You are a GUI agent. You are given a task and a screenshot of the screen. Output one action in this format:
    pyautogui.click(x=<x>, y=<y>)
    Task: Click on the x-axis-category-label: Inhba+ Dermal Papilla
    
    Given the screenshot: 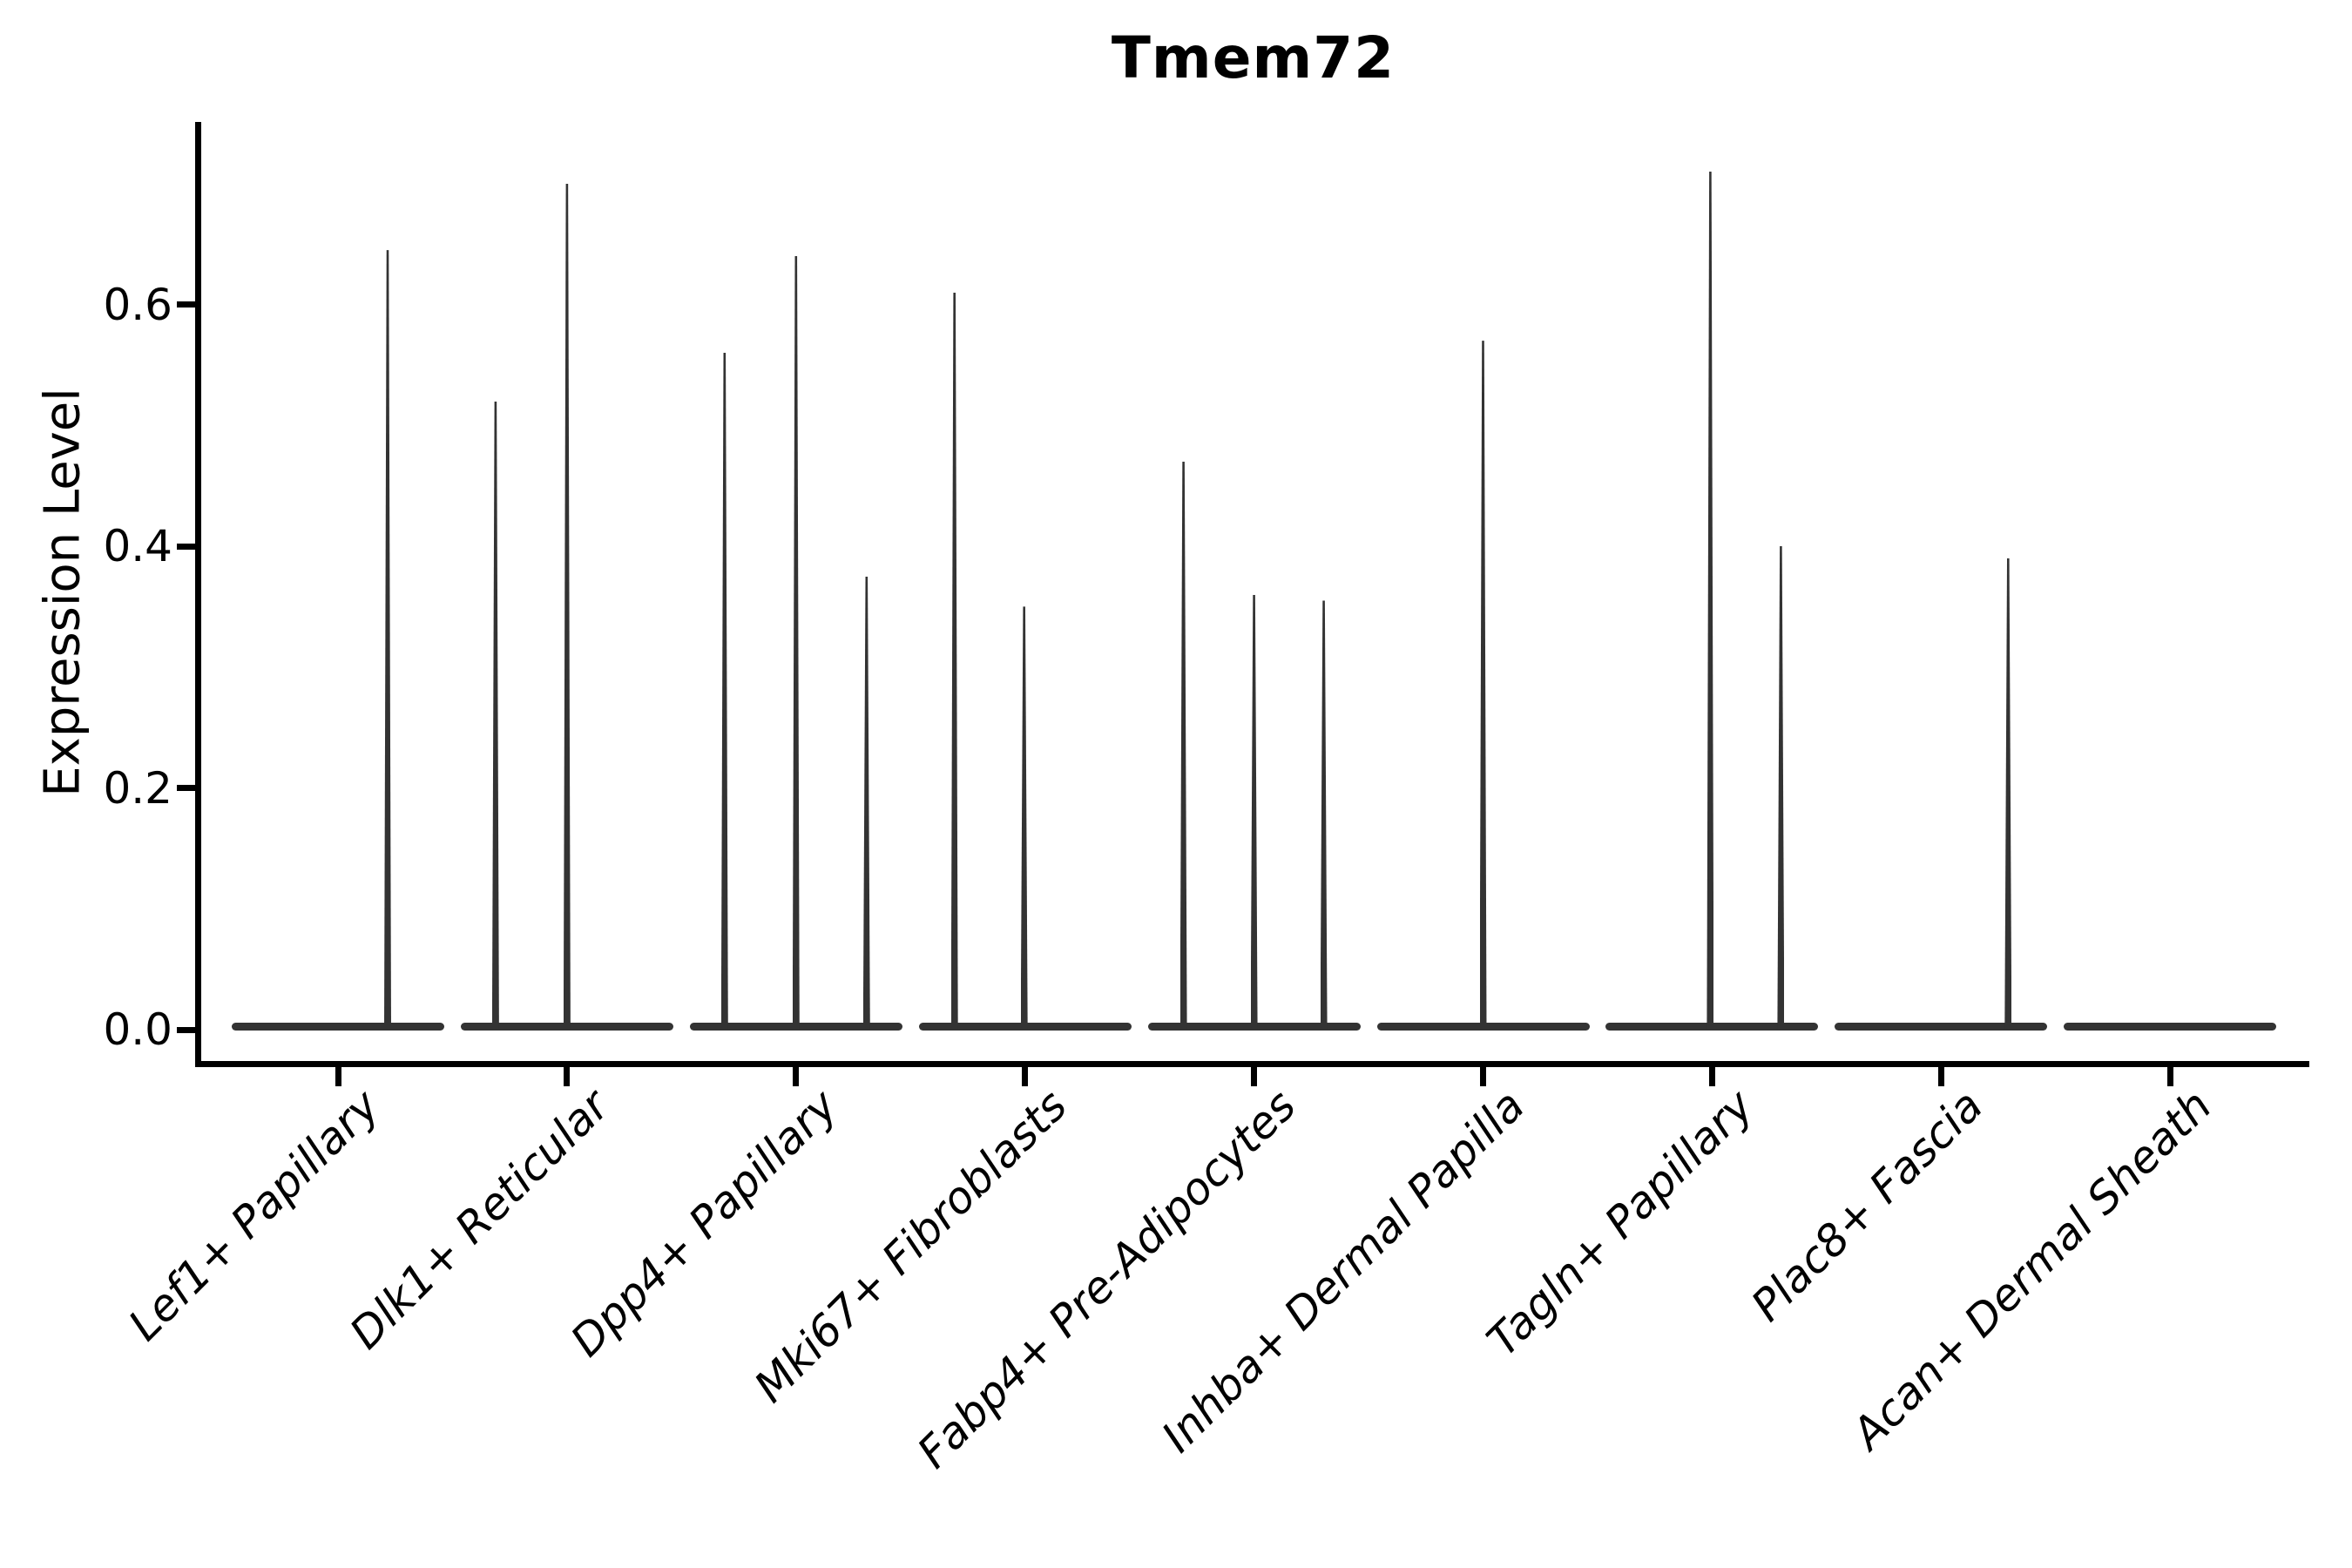 What is the action you would take?
    pyautogui.click(x=1343, y=1271)
    